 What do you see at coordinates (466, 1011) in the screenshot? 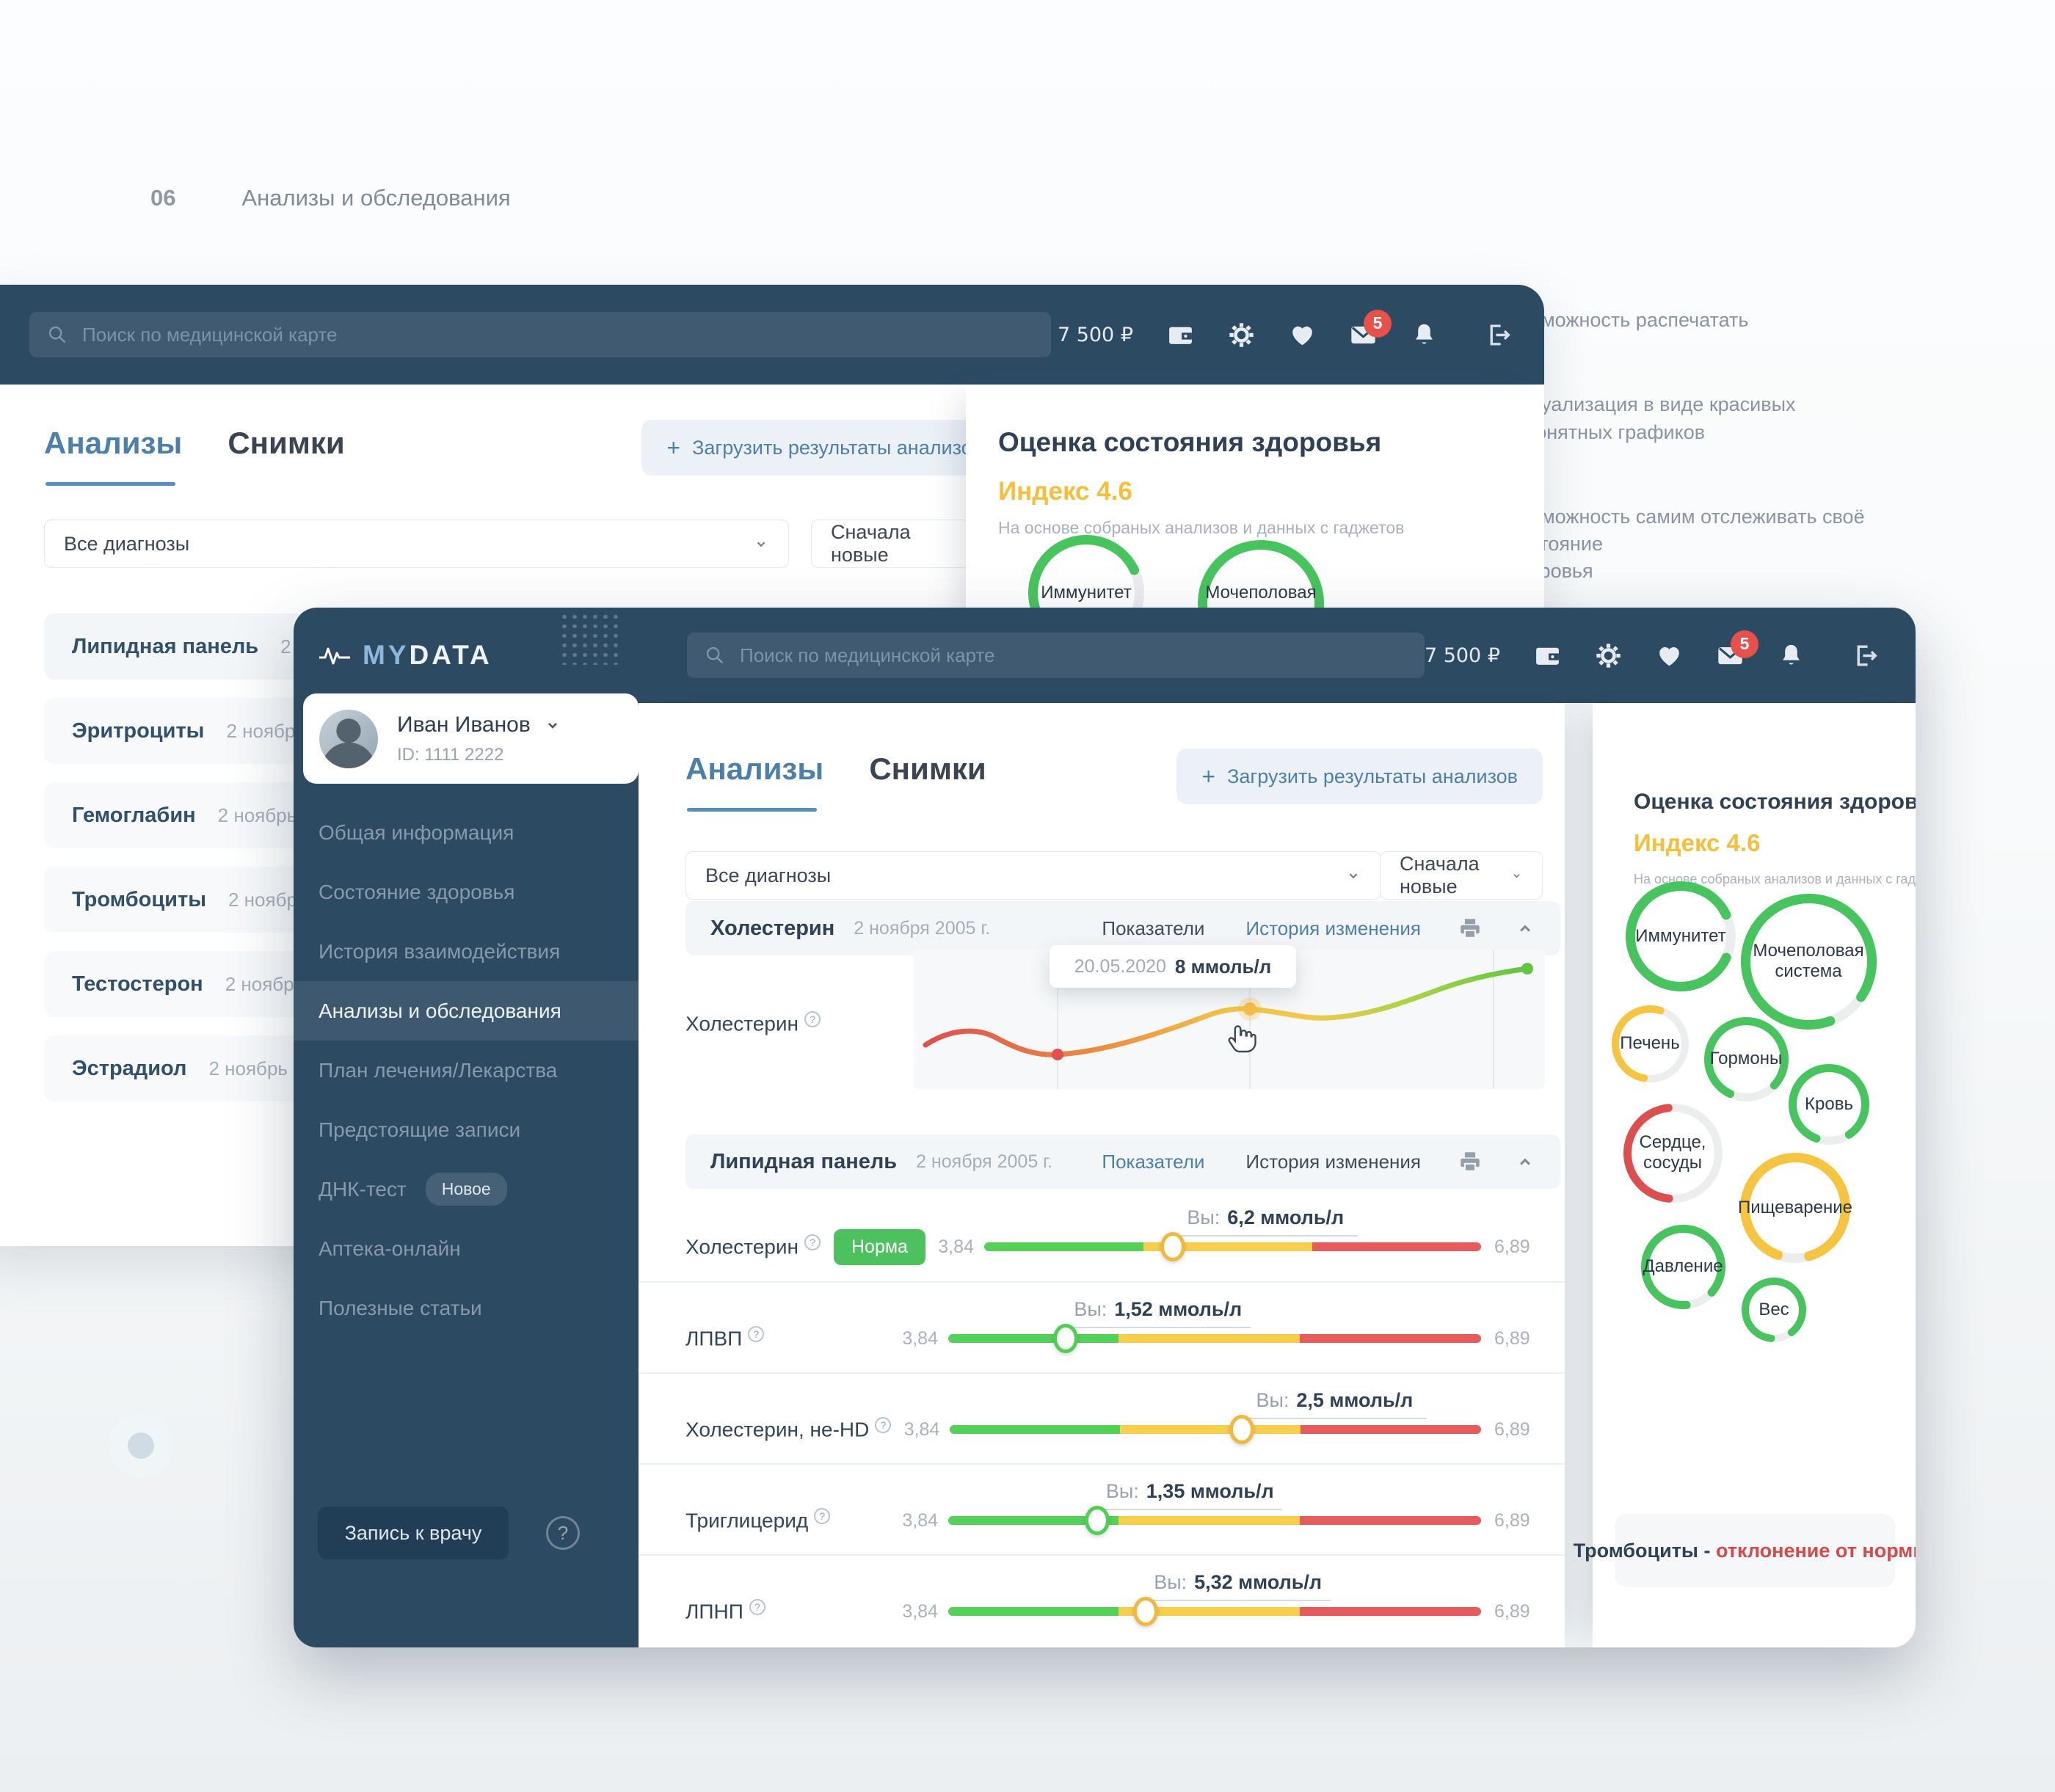
I see `sidebar-item-анализы-и-обследования: Анализы и обследования` at bounding box center [466, 1011].